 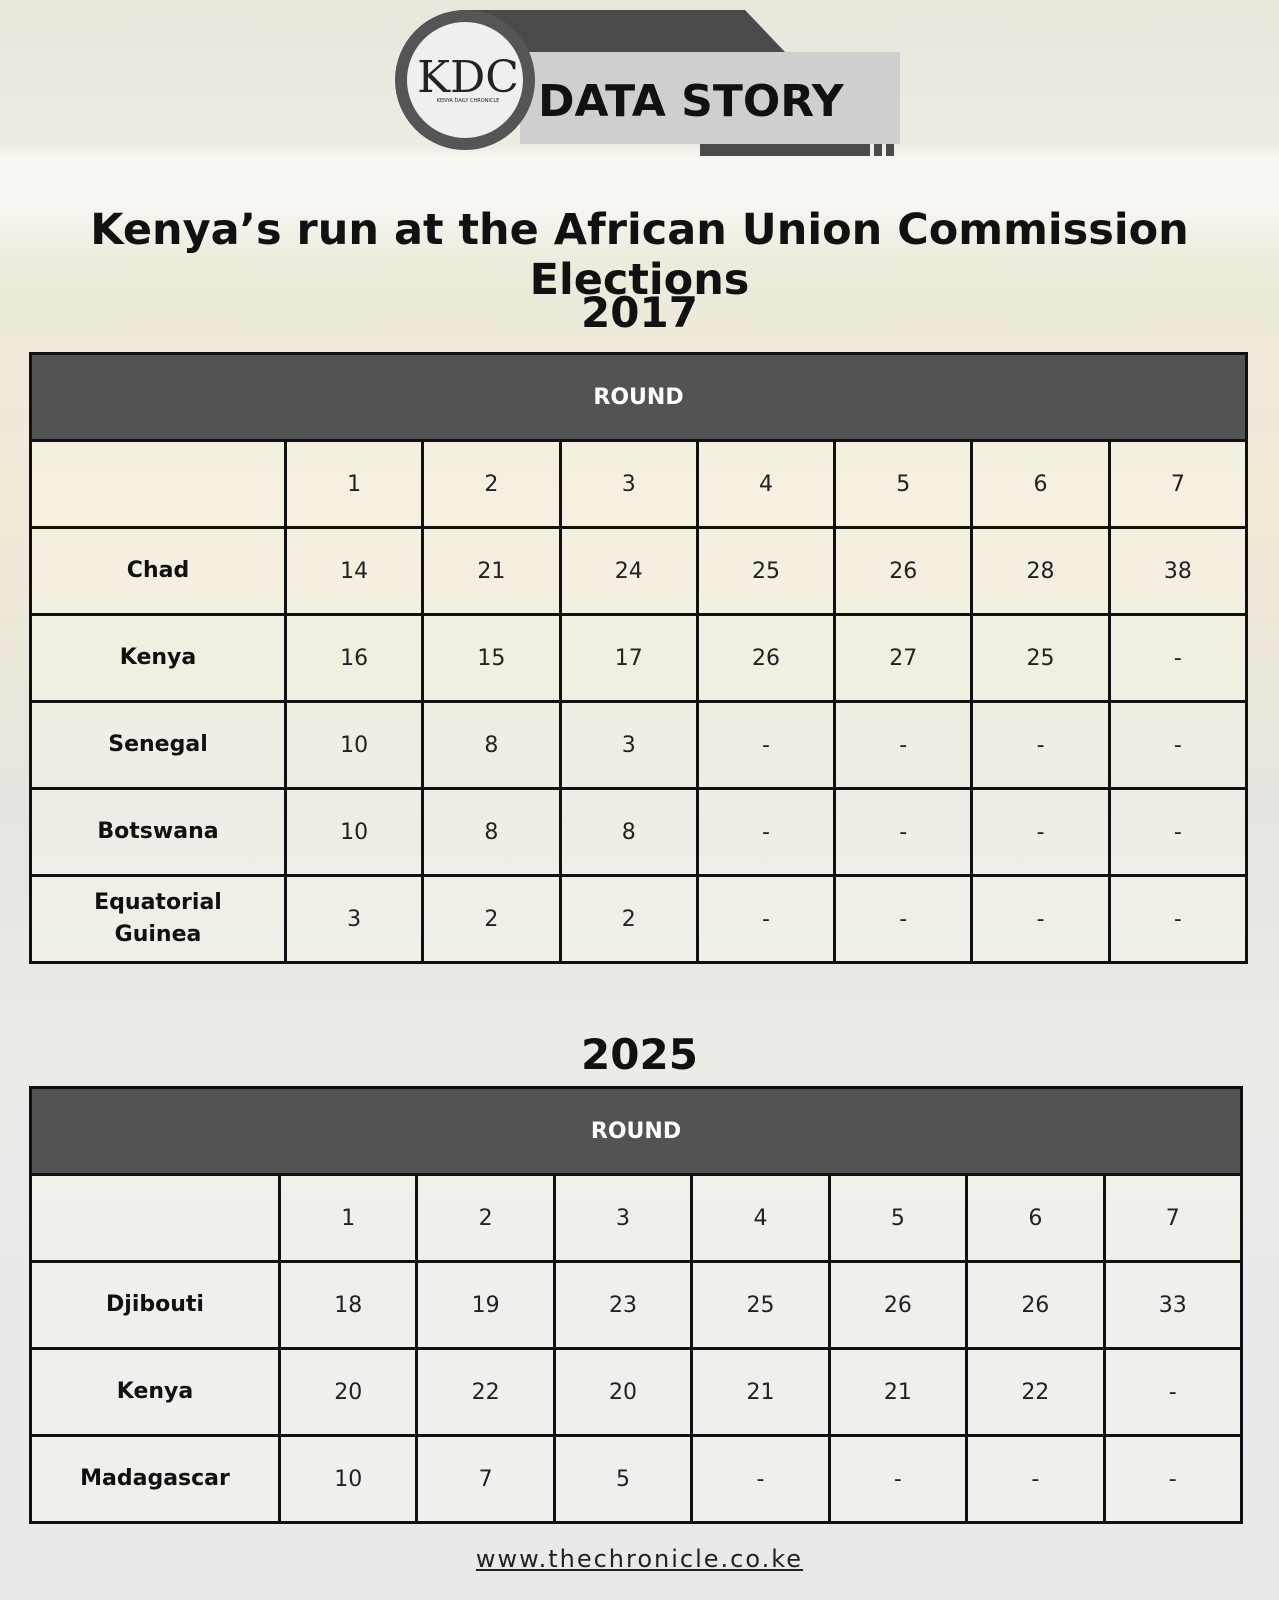 What do you see at coordinates (485, 1305) in the screenshot?
I see `cell: 19` at bounding box center [485, 1305].